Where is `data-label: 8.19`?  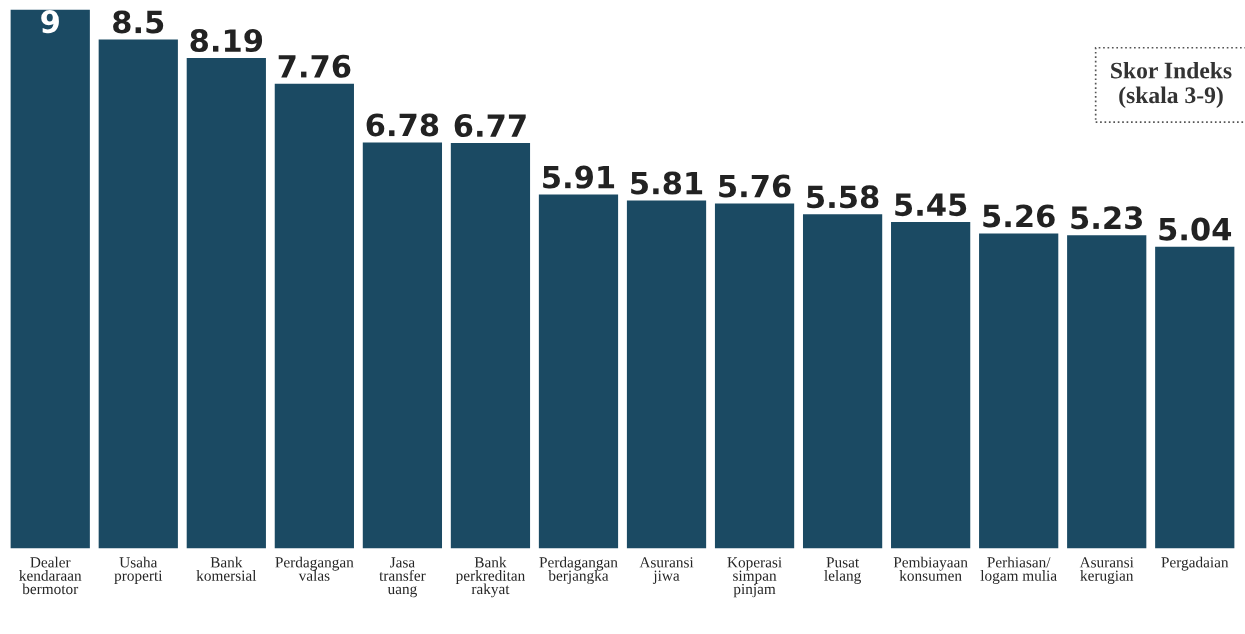
data-label: 8.19 is located at coordinates (226, 40).